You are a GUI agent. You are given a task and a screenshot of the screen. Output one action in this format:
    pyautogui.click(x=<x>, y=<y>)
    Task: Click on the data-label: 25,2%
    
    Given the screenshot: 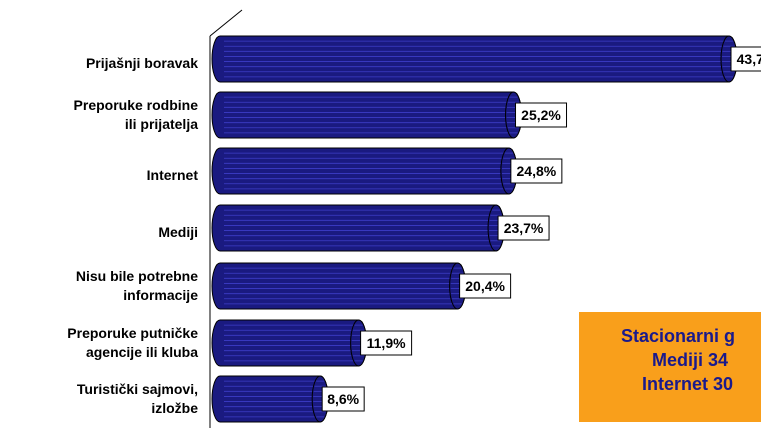 What is the action you would take?
    pyautogui.click(x=541, y=115)
    